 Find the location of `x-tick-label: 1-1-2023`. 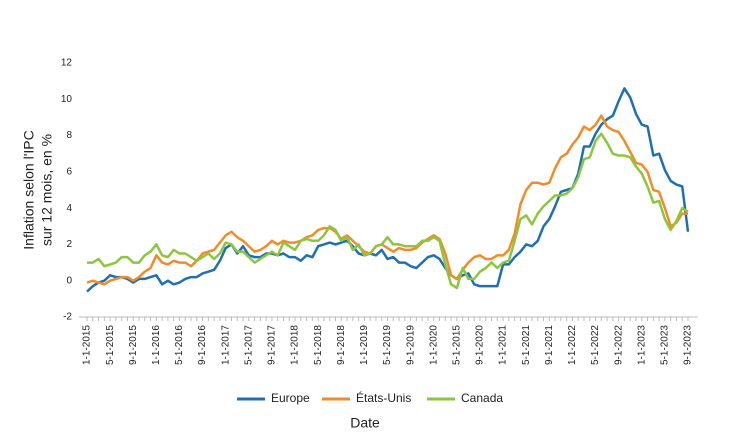

x-tick-label: 1-1-2023 is located at coordinates (641, 345).